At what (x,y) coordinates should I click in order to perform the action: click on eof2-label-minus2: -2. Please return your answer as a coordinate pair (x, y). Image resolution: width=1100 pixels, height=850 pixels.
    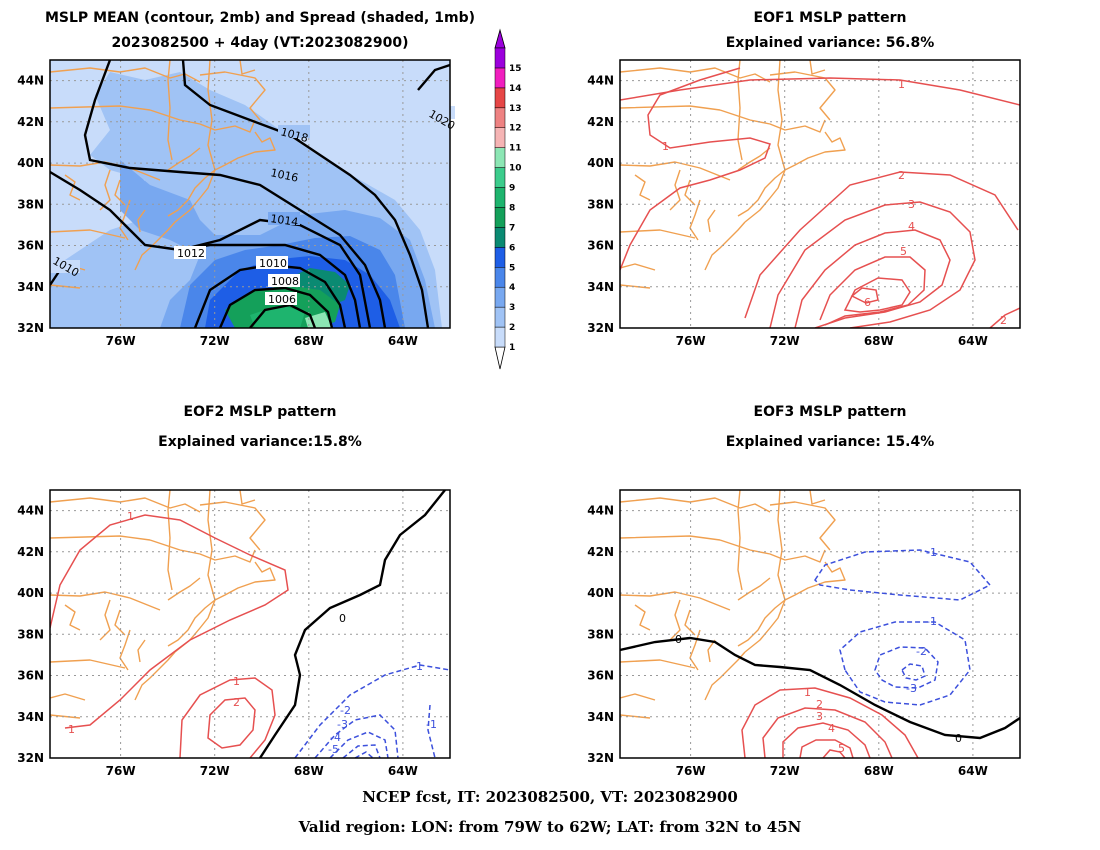
    Looking at the image, I should click on (345, 710).